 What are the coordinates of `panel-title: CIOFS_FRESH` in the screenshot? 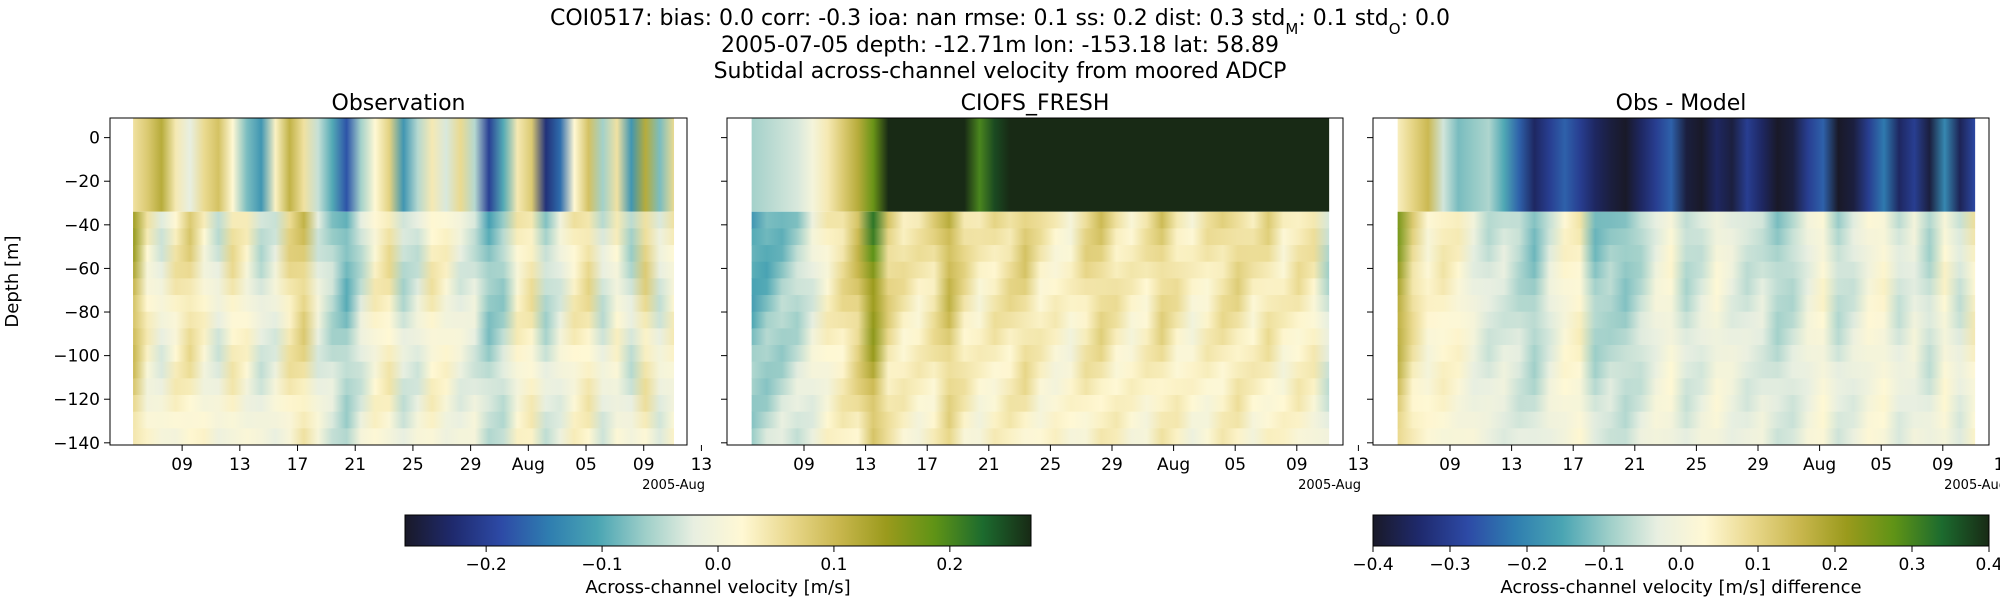 It's located at (1035, 103).